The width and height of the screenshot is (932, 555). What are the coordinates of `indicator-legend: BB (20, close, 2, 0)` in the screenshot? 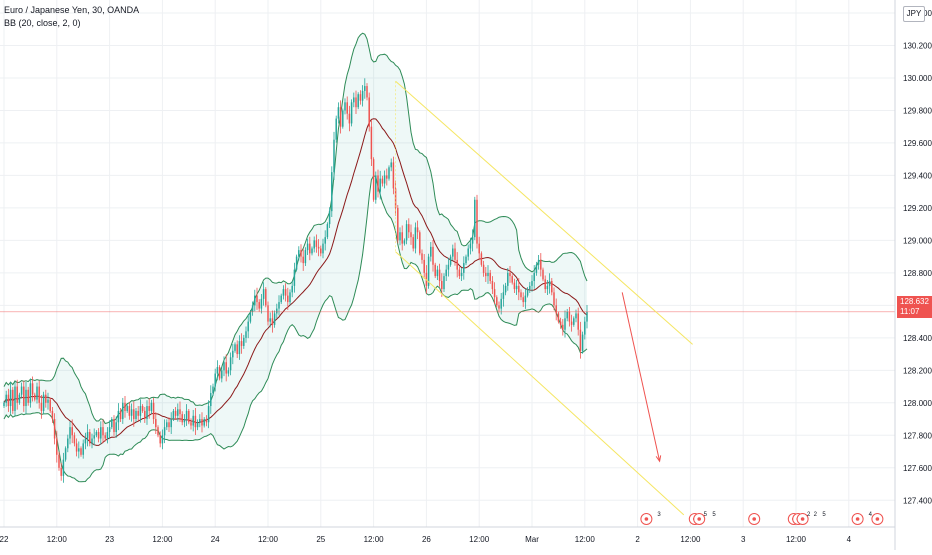 It's located at (42, 23).